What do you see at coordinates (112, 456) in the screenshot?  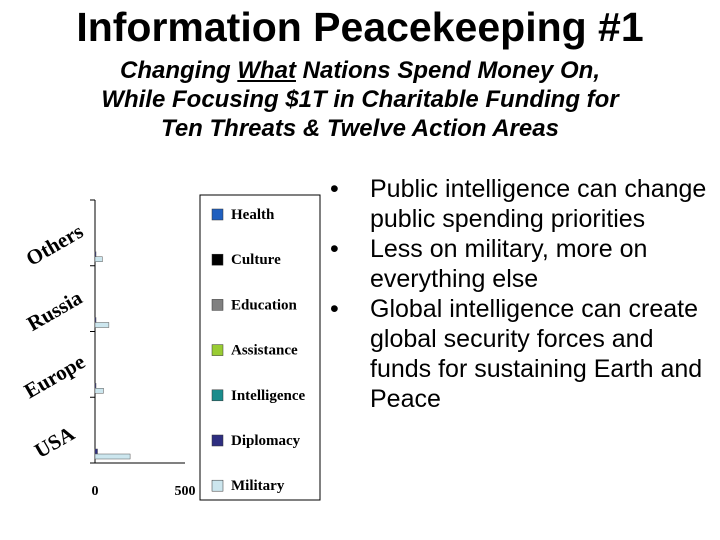 I see `bar-military-usa` at bounding box center [112, 456].